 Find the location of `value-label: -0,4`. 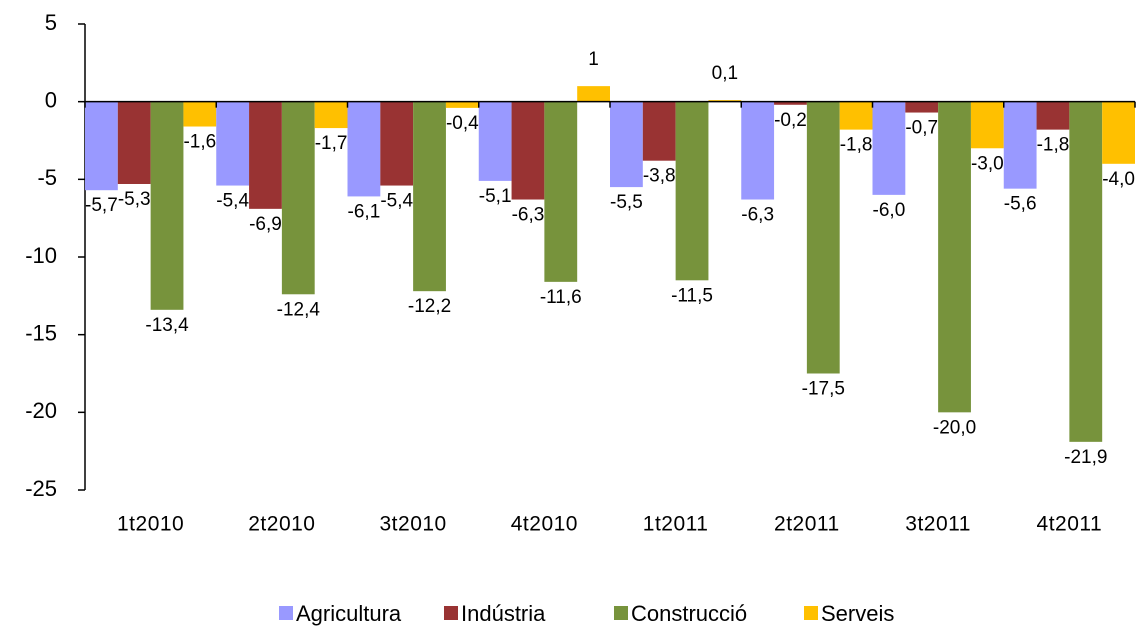

value-label: -0,4 is located at coordinates (462, 123).